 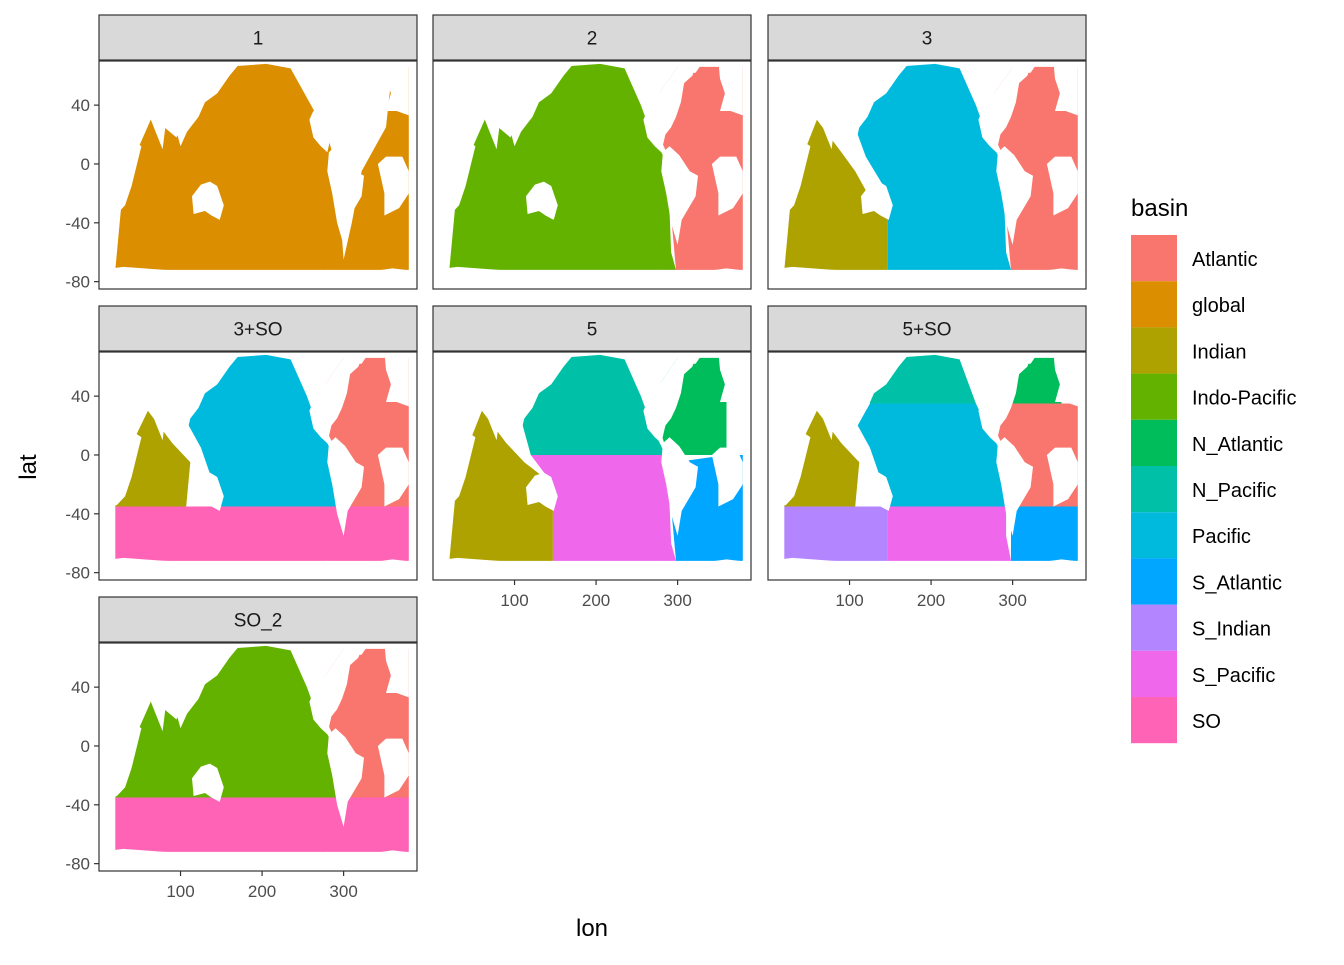 I want to click on facet-panel-SO_2: SO_2 40 0 -40 -80 100 200 300, so click(x=241, y=748).